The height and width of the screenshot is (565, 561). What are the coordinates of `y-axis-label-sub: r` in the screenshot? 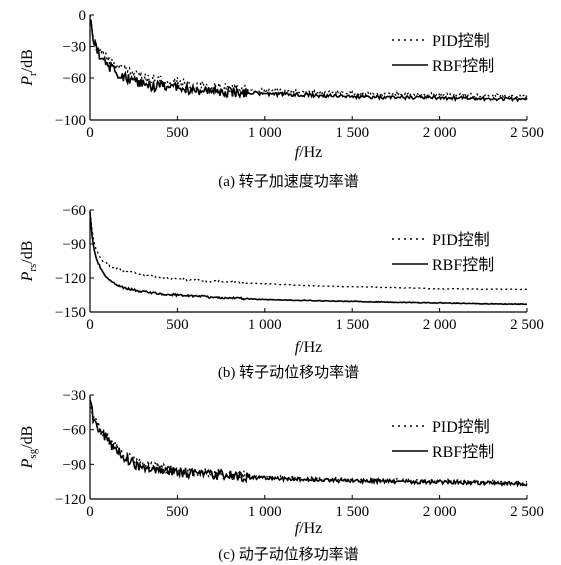 It's located at (33, 74).